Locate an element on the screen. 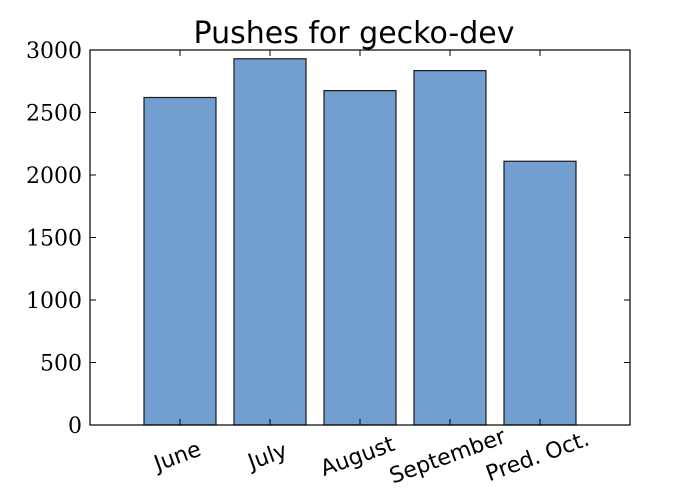 The width and height of the screenshot is (700, 500). y-tick-label: 2000 is located at coordinates (54, 176).